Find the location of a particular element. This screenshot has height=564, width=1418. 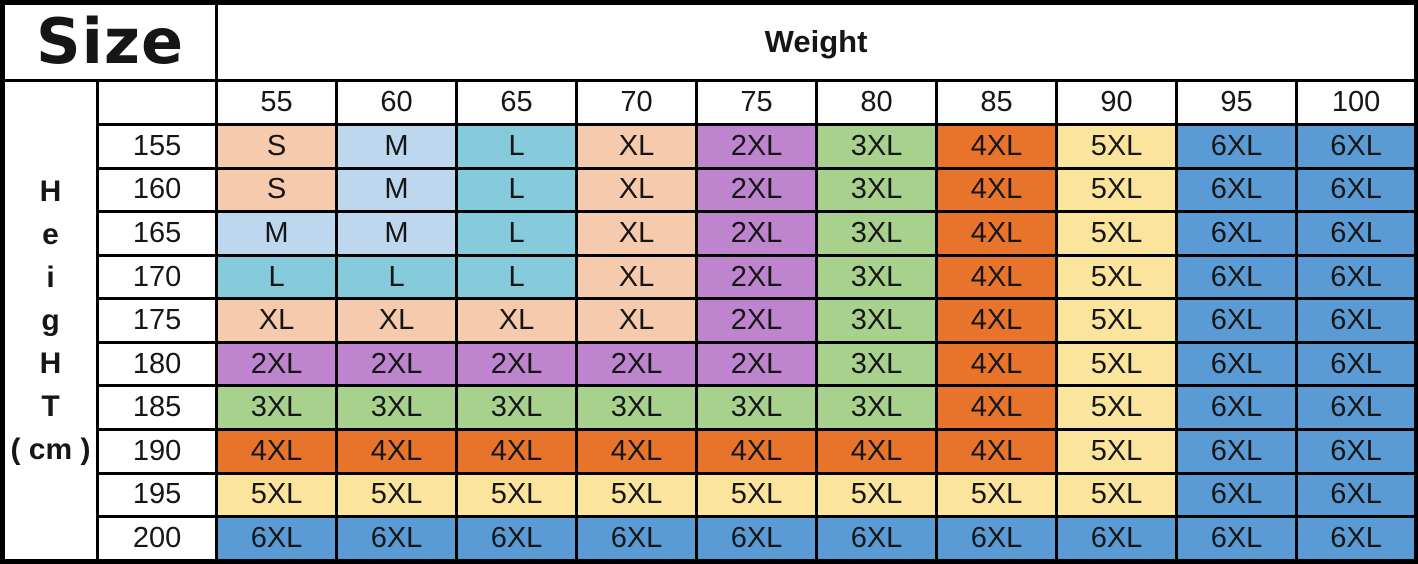

height-cell: 165 is located at coordinates (157, 233).